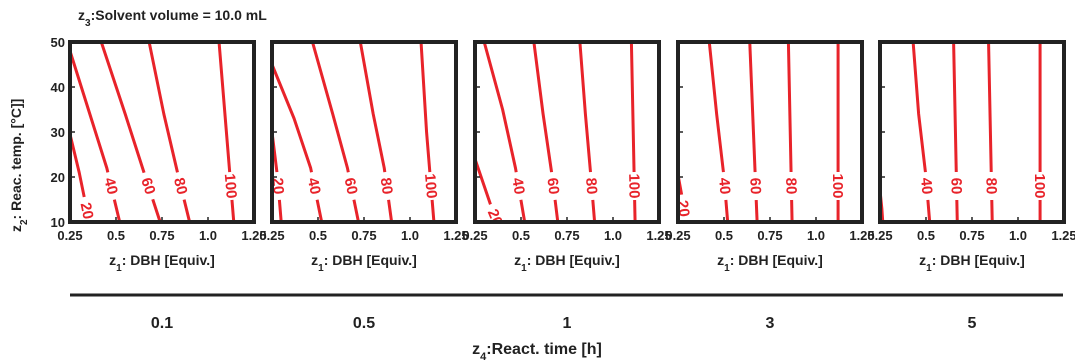 The image size is (1075, 363). I want to click on contour-line, so click(130, 132).